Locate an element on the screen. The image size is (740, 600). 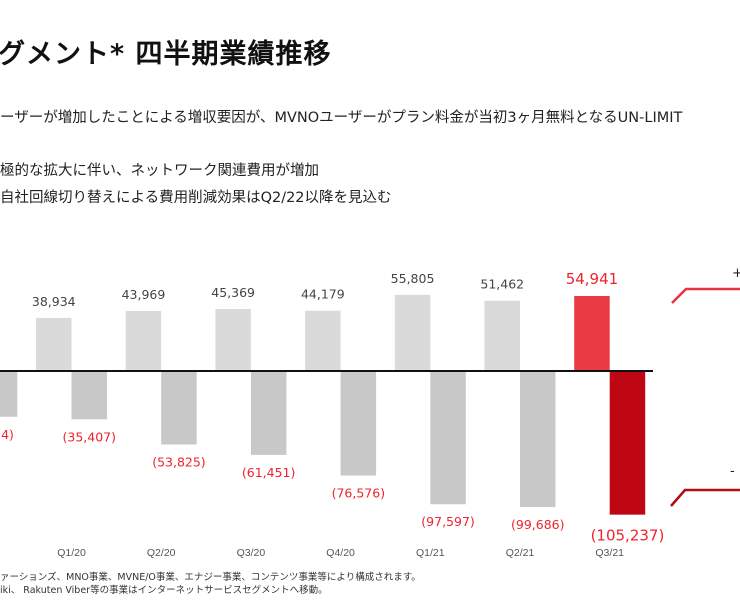
loss-value-label: 524) is located at coordinates (7, 434).